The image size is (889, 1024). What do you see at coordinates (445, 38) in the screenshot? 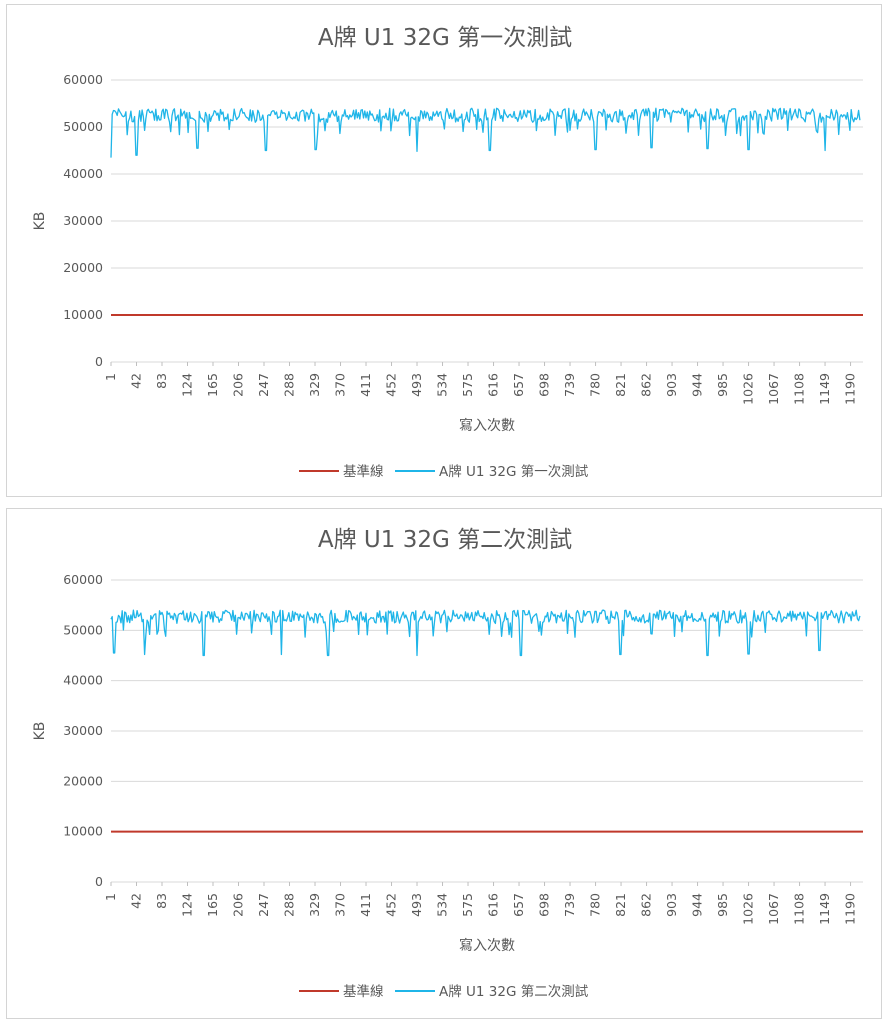
I see `chart-title: A牌 U1 32G 第一次測試` at bounding box center [445, 38].